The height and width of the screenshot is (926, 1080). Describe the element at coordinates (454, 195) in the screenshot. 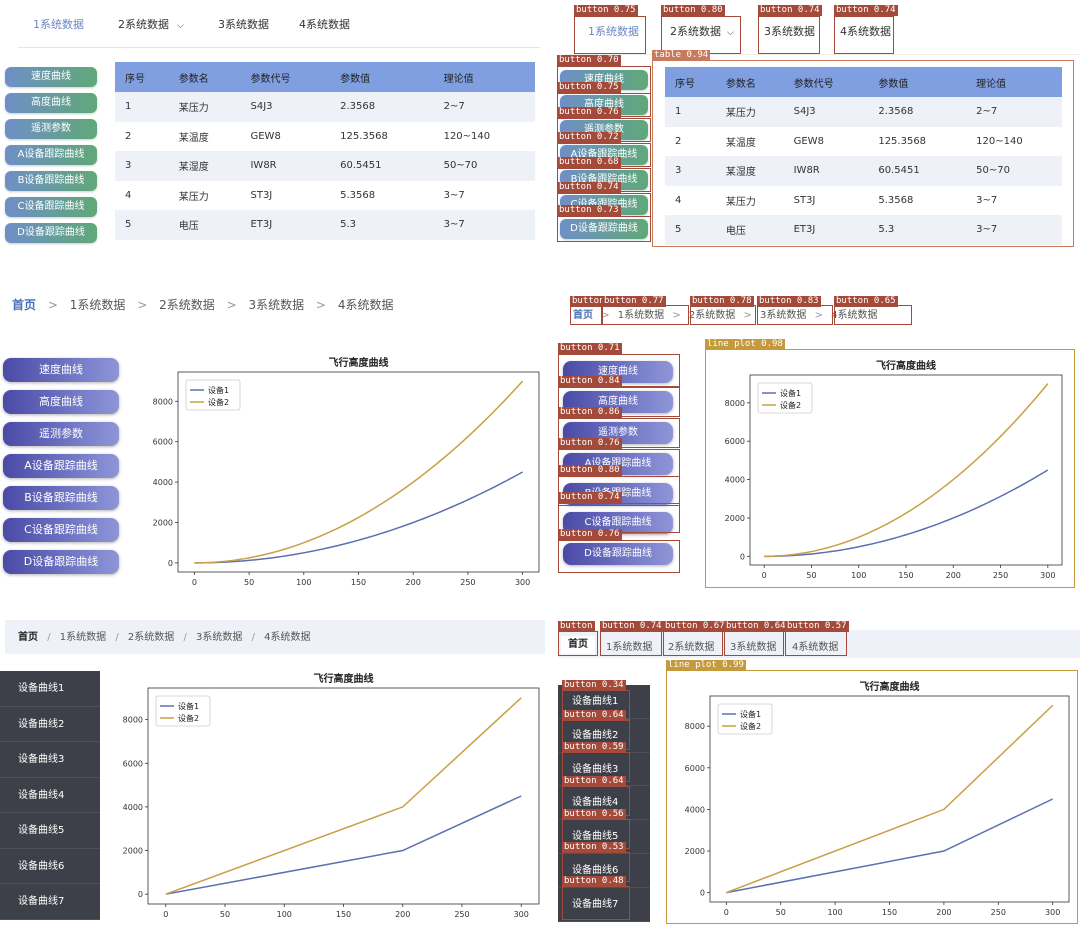

I see `table-cell: 3~7` at that location.